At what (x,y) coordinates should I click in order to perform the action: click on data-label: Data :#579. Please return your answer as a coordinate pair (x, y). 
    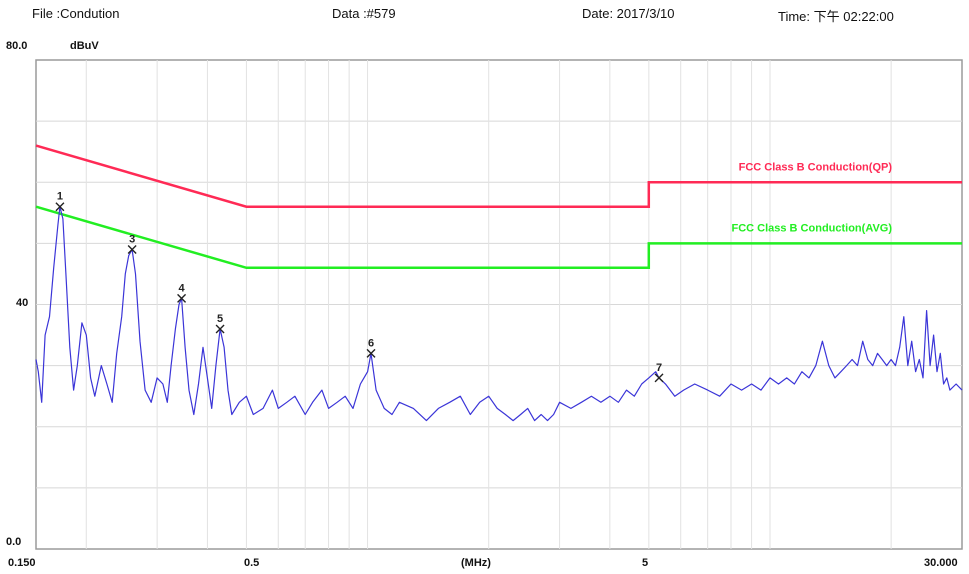
    Looking at the image, I should click on (364, 13).